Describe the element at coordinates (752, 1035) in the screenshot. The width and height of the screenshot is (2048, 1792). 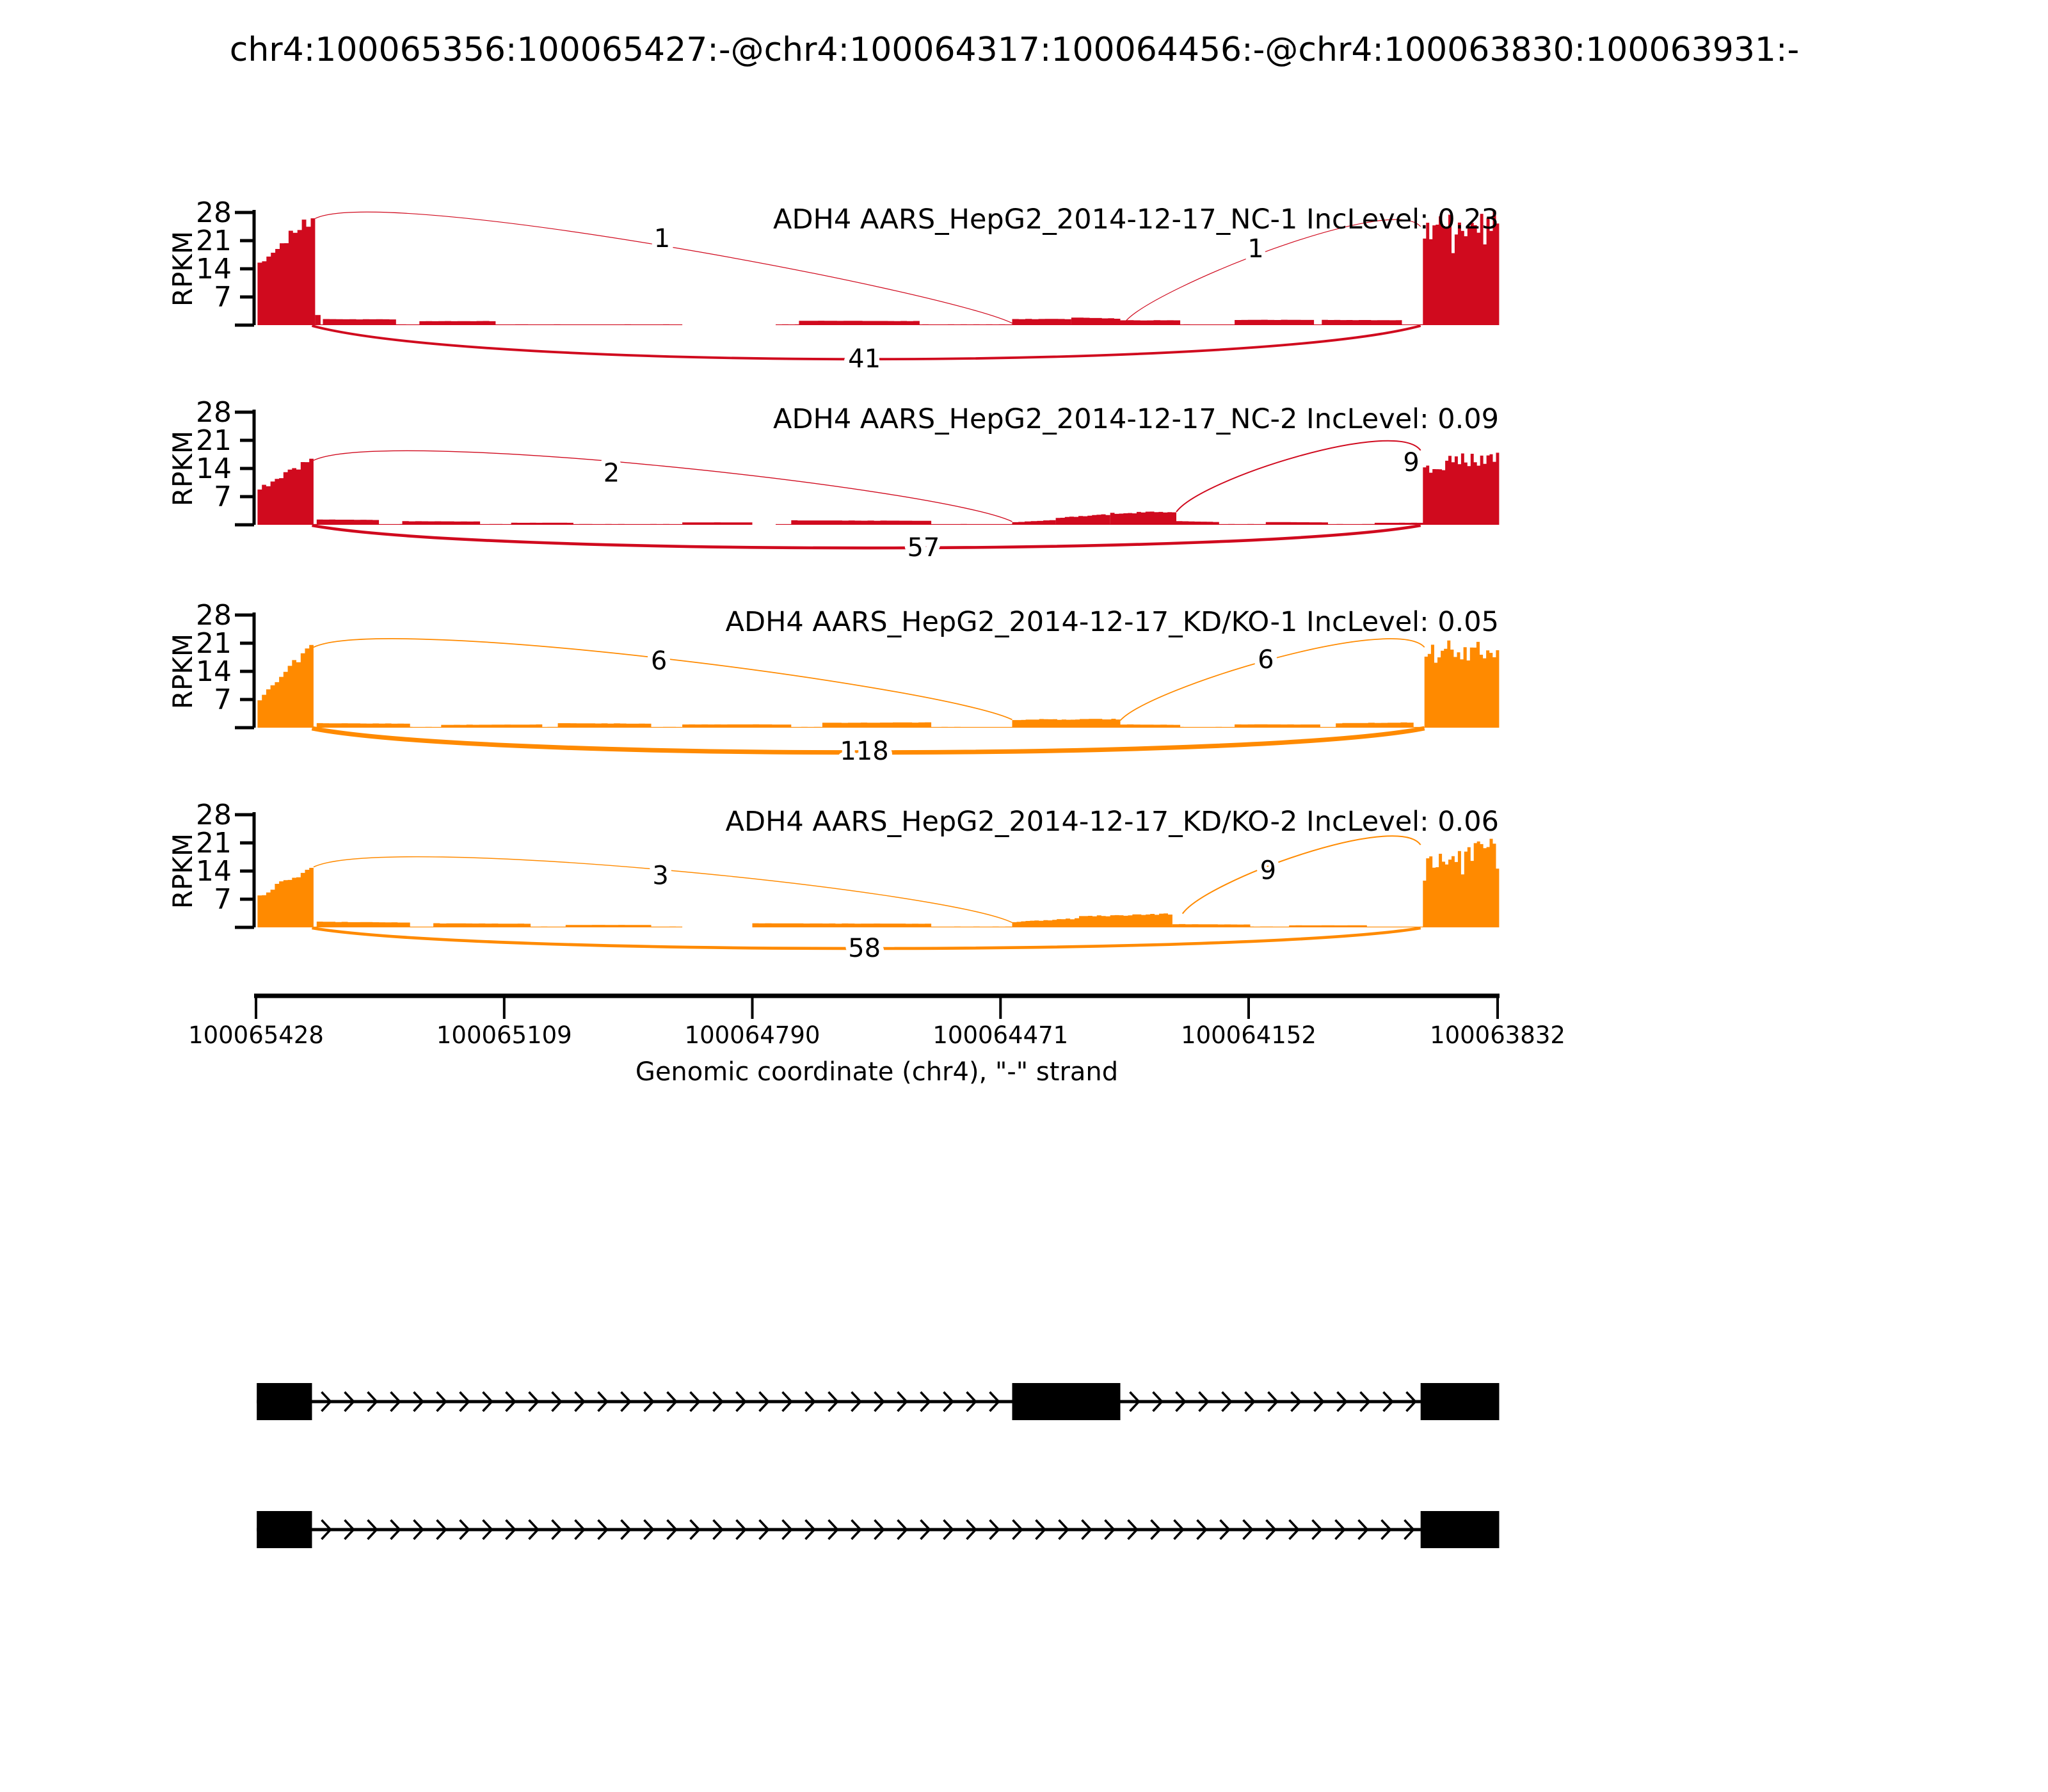
I see `x-tick-label: 100064790` at that location.